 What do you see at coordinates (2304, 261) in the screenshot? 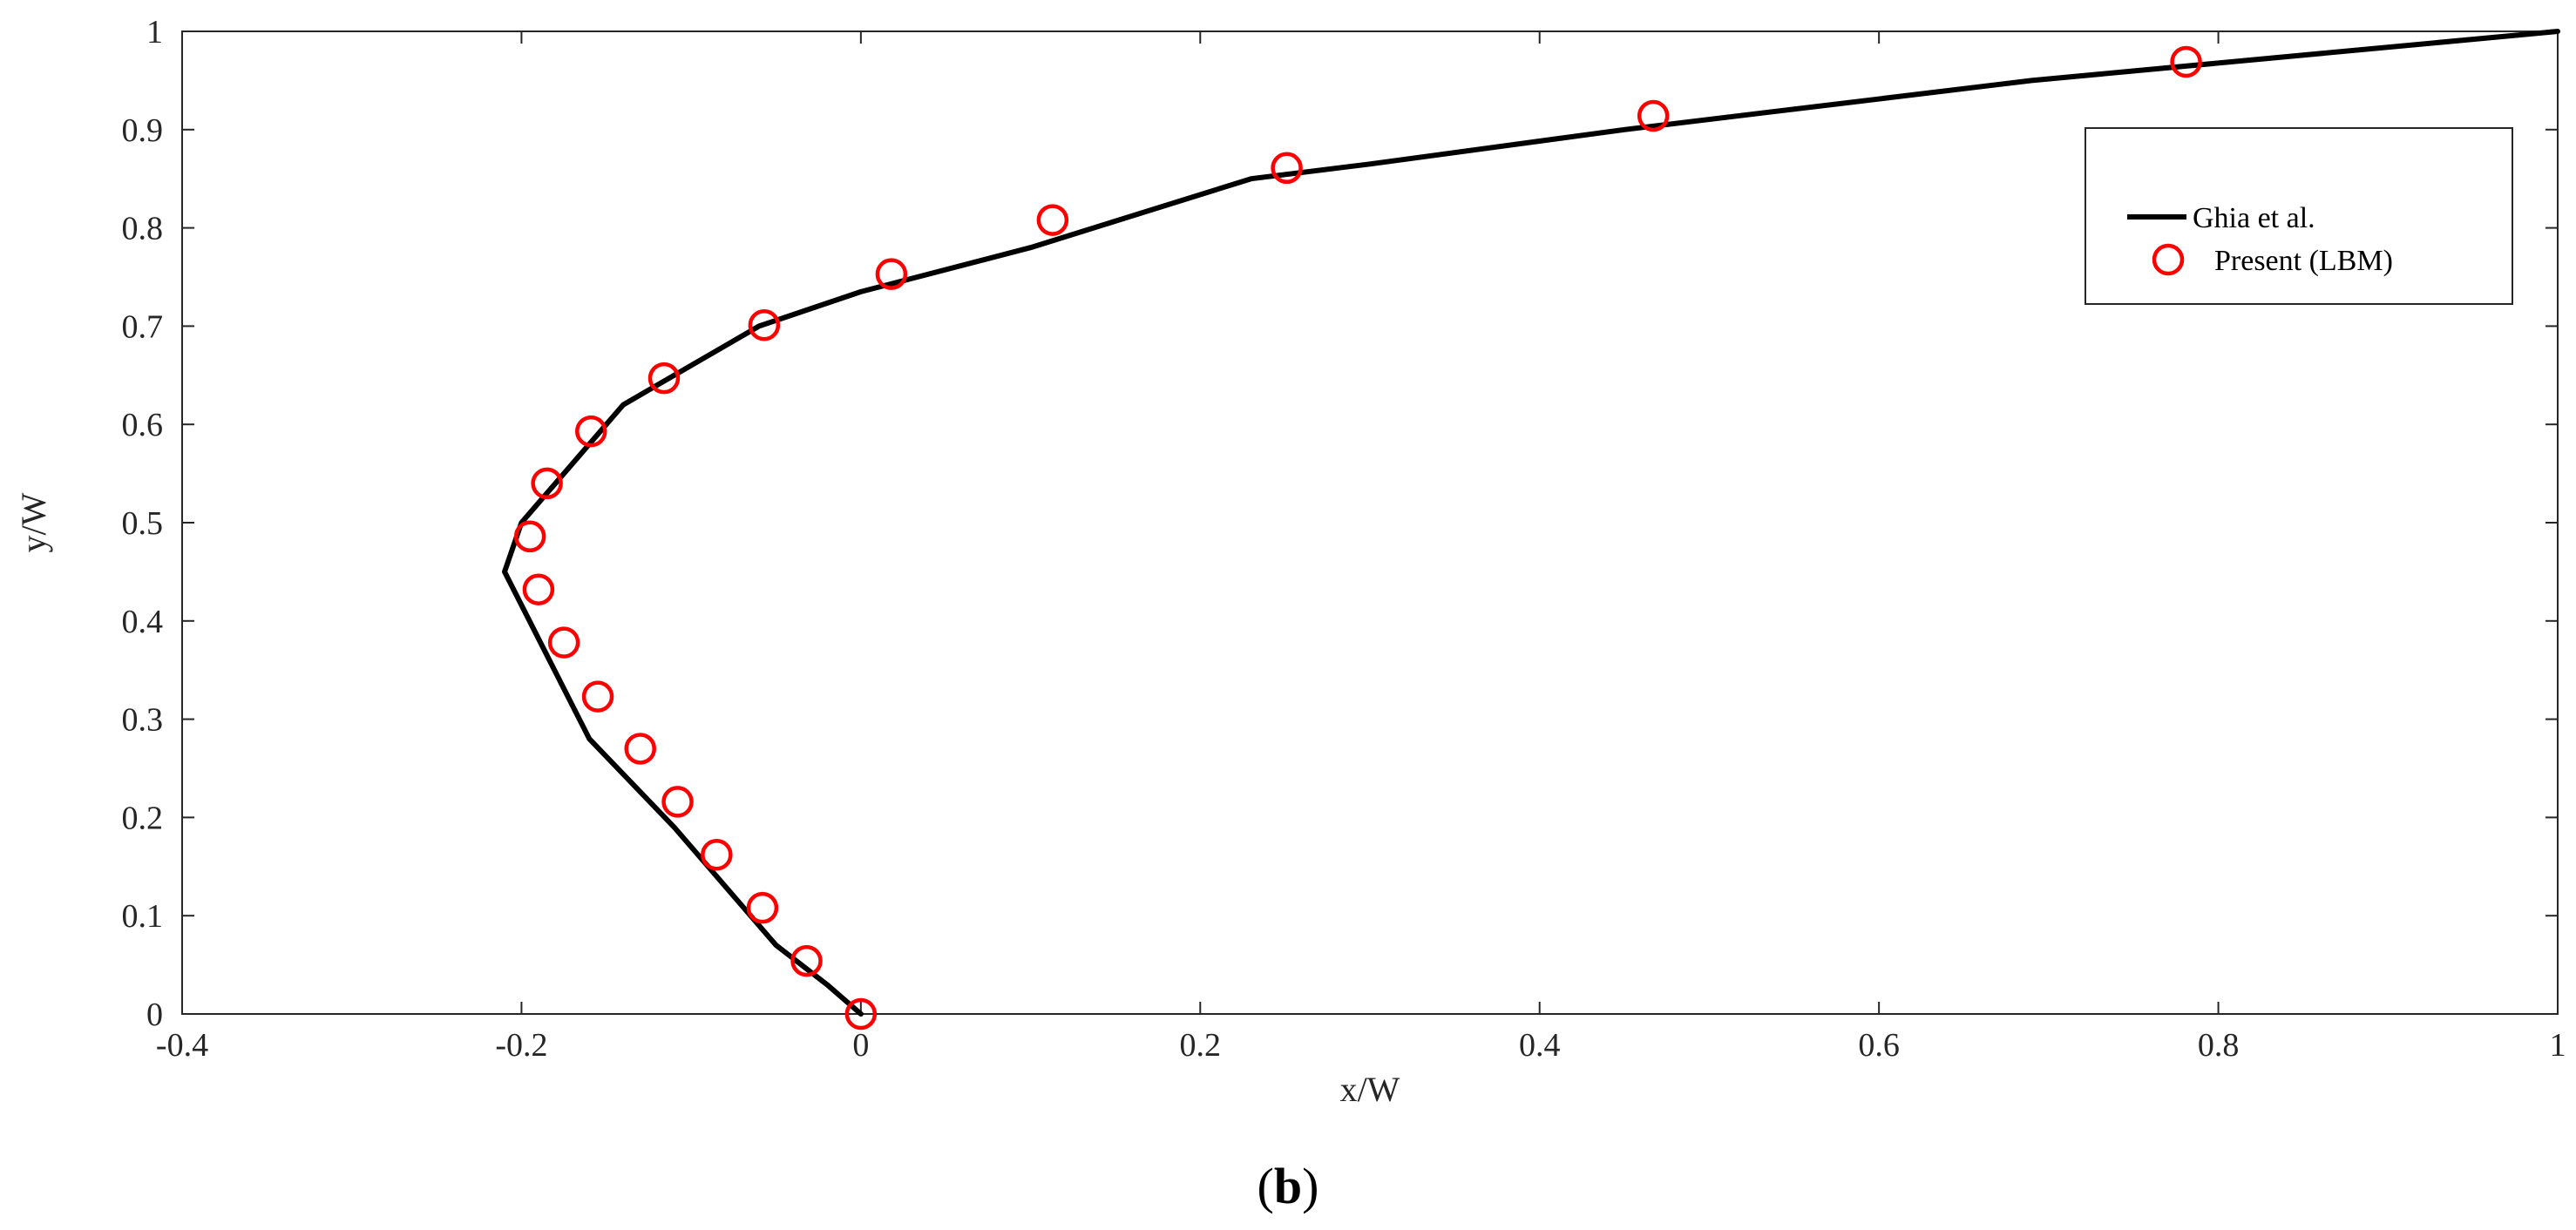
I see `legend-label-lbm: Present (LBM)` at bounding box center [2304, 261].